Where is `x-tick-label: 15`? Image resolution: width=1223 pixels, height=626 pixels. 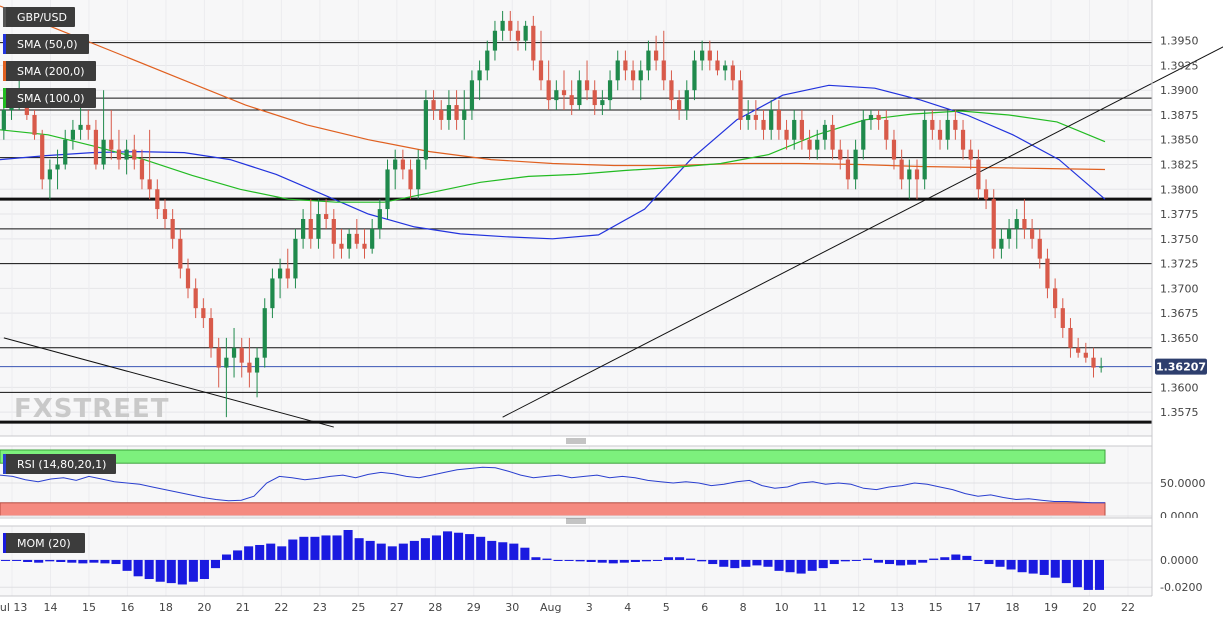 x-tick-label: 15 is located at coordinates (936, 607).